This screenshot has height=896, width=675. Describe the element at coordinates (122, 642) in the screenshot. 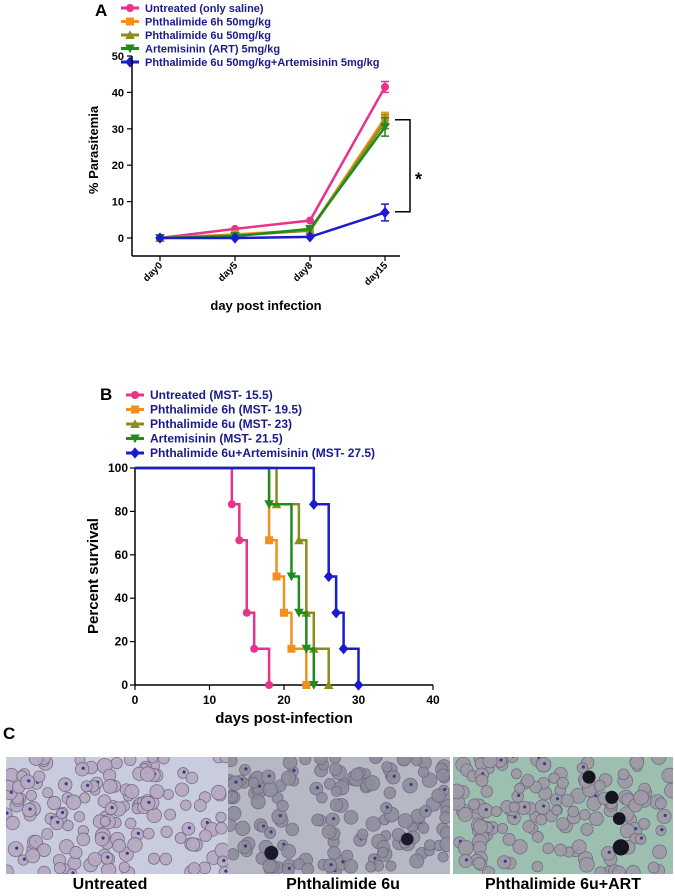

I see `survival-ytick-label-1: 20` at that location.